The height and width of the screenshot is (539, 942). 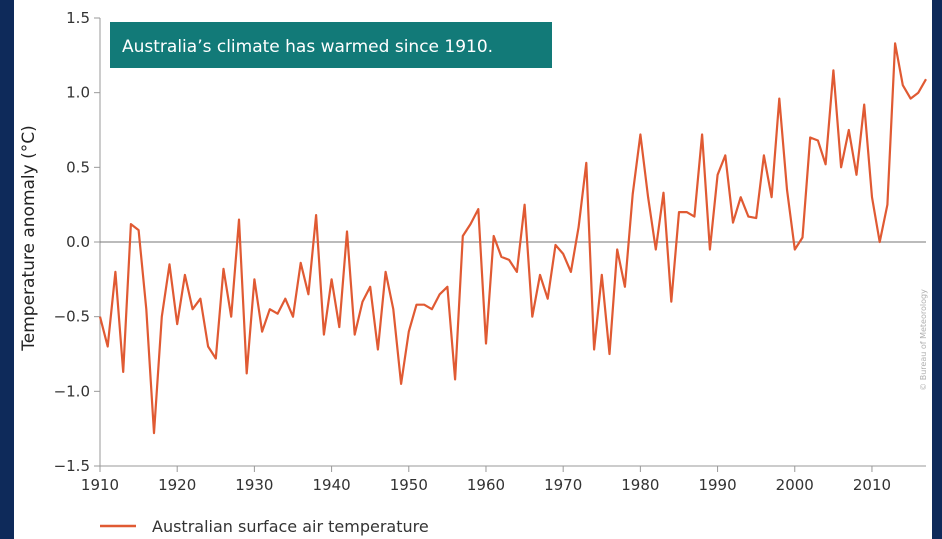 What do you see at coordinates (795, 485) in the screenshot?
I see `x-tick-label: 2000` at bounding box center [795, 485].